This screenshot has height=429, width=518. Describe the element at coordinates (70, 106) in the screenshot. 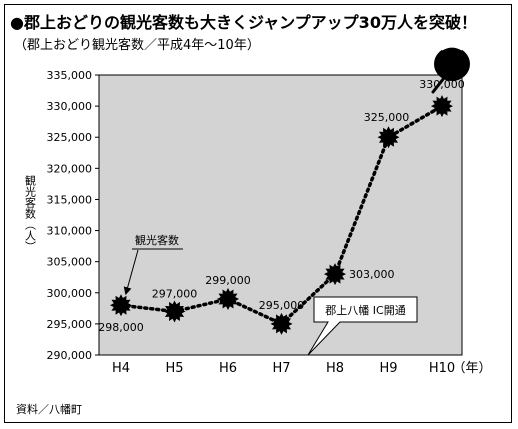

I see `y-tick-label: 330,000` at that location.